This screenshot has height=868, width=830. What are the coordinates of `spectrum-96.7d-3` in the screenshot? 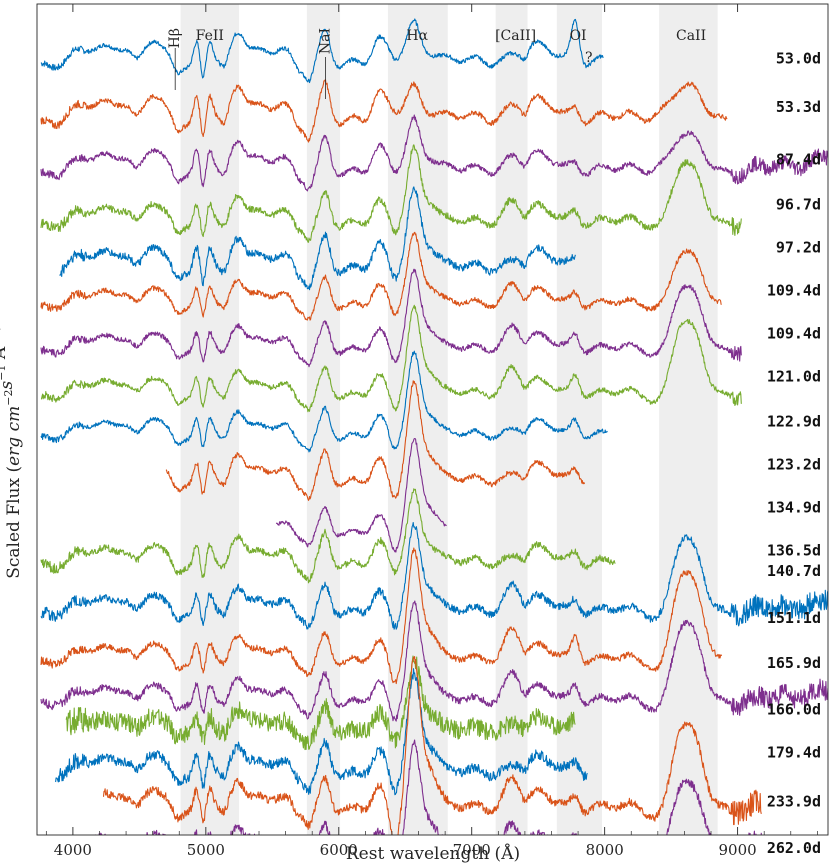 It's located at (391, 193).